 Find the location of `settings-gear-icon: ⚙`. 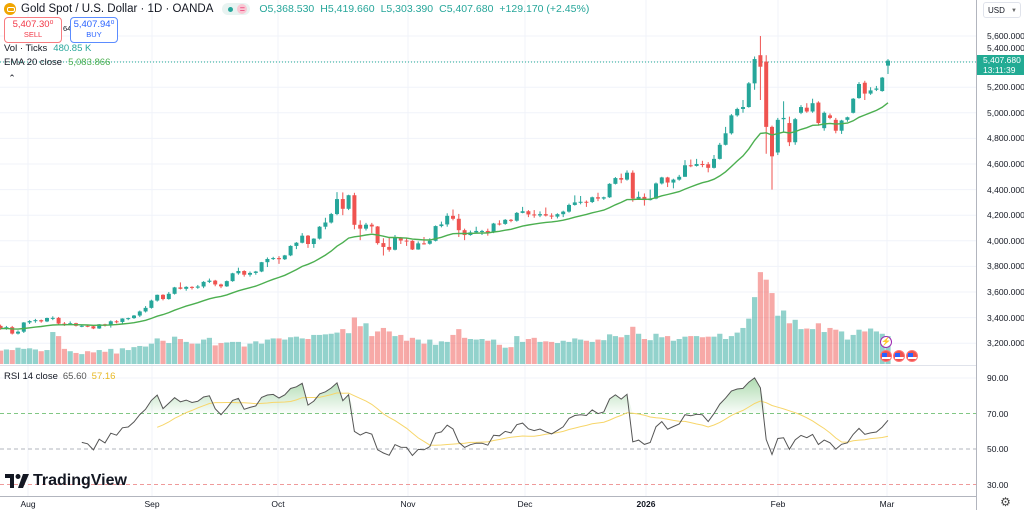

settings-gear-icon: ⚙ is located at coordinates (1005, 502).